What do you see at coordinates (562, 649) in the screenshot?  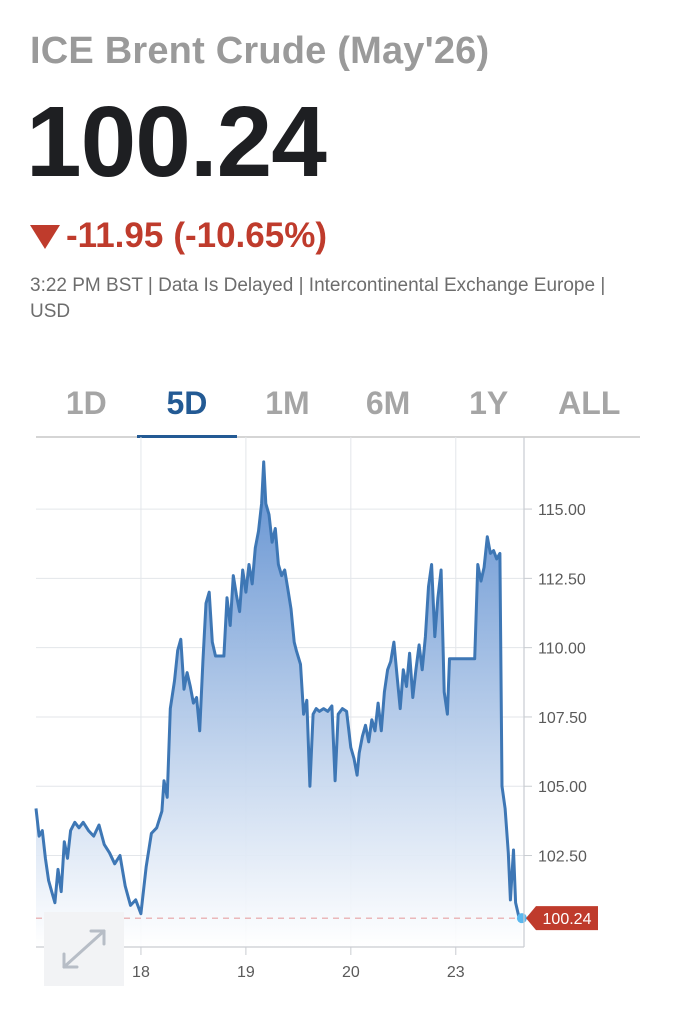 I see `y-tick-label: 110.00` at bounding box center [562, 649].